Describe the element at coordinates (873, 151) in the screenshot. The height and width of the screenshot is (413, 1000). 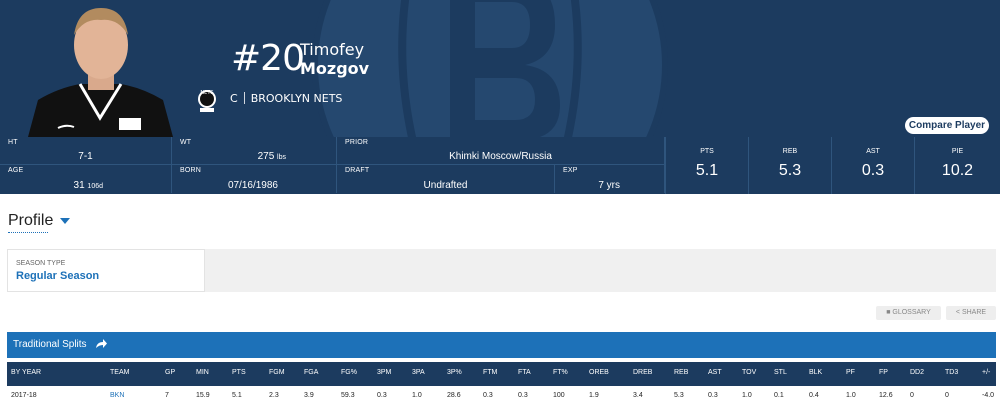
I see `stat-label: AST` at that location.